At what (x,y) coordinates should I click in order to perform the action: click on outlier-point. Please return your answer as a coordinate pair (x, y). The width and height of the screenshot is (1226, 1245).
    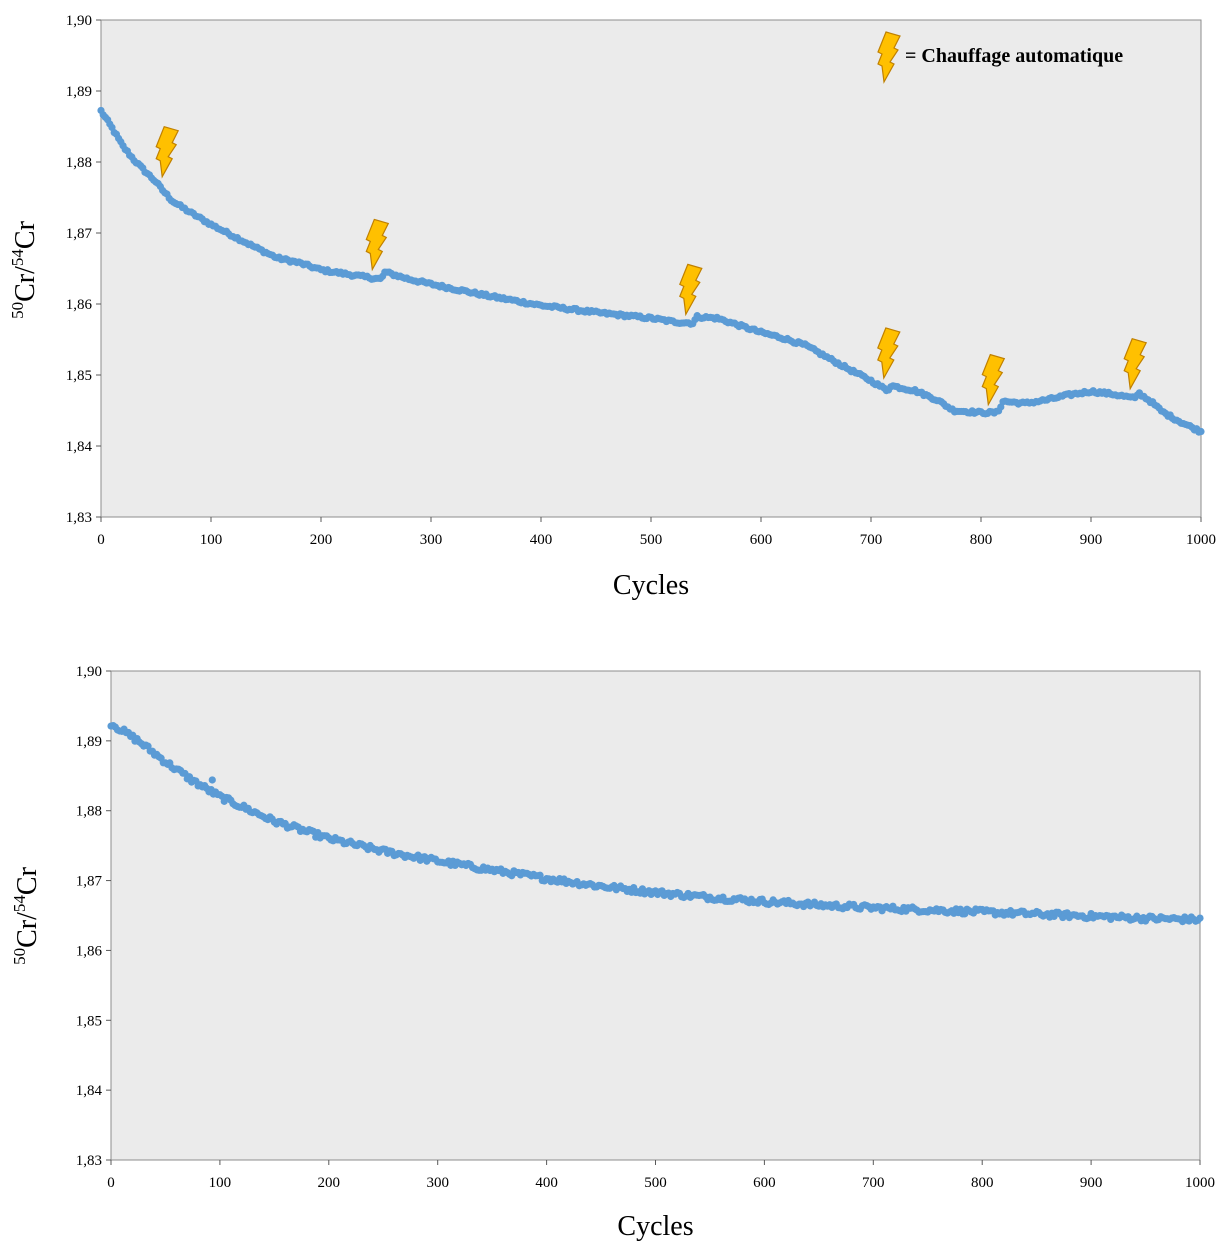
    Looking at the image, I should click on (212, 780).